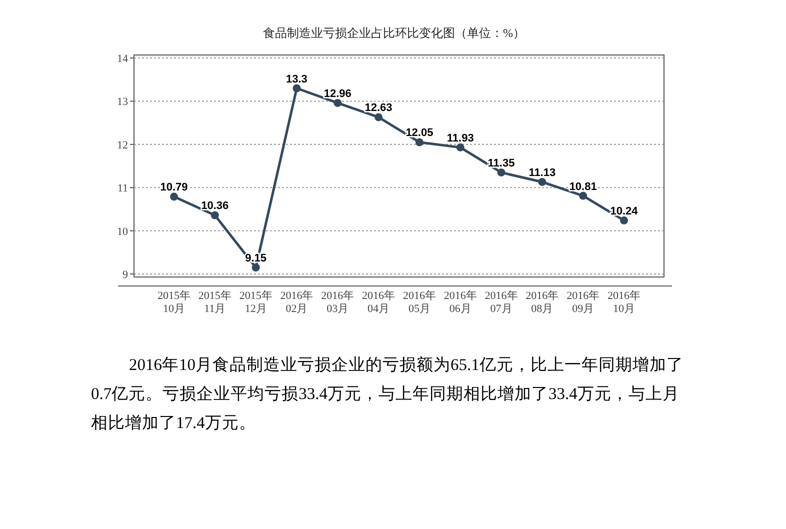 This screenshot has height=529, width=786. I want to click on data-label: 12.63, so click(378, 108).